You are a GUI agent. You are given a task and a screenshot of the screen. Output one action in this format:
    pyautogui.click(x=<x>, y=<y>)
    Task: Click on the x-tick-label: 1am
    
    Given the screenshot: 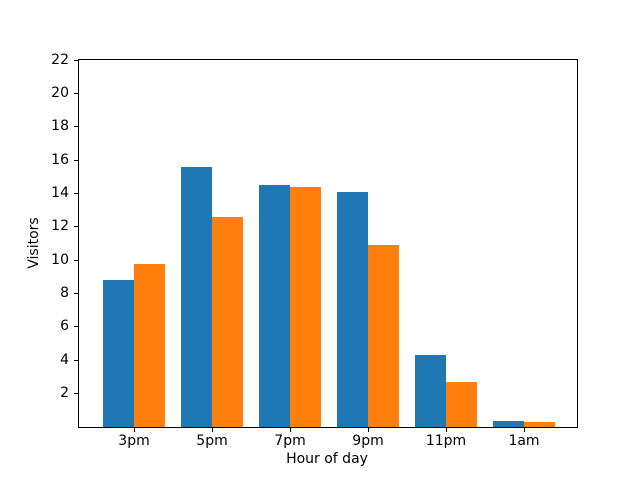 What is the action you would take?
    pyautogui.click(x=524, y=441)
    